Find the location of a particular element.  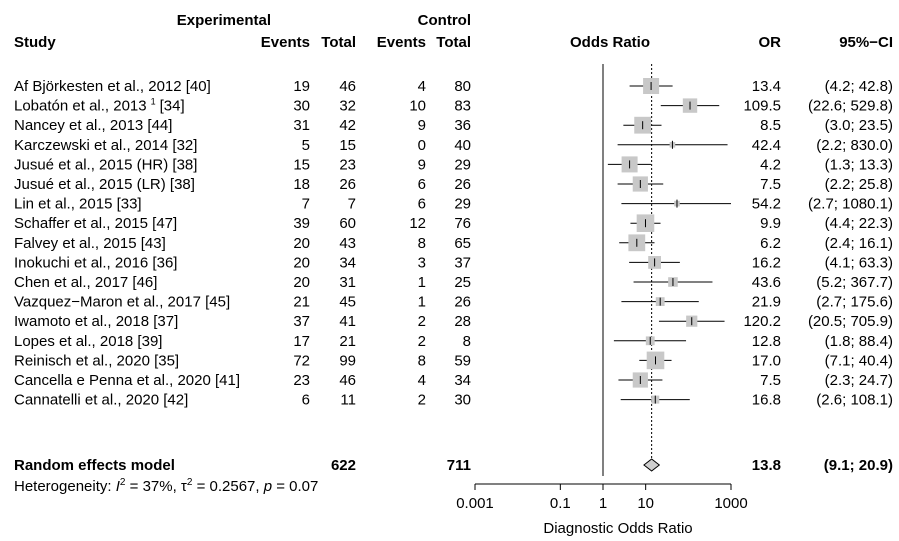

x-tick-label: 0.1 is located at coordinates (560, 503).